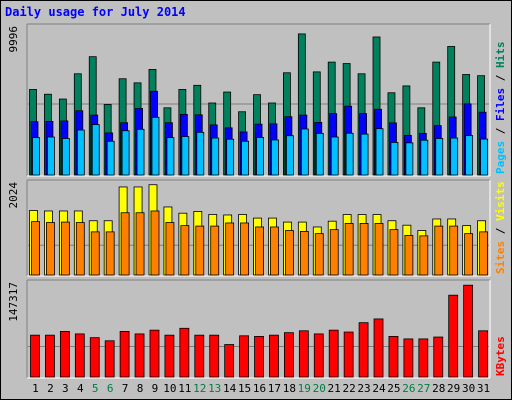 The width and height of the screenshot is (512, 400). What do you see at coordinates (13, 39) in the screenshot?
I see `hits-ymax-label: 9996` at bounding box center [13, 39].